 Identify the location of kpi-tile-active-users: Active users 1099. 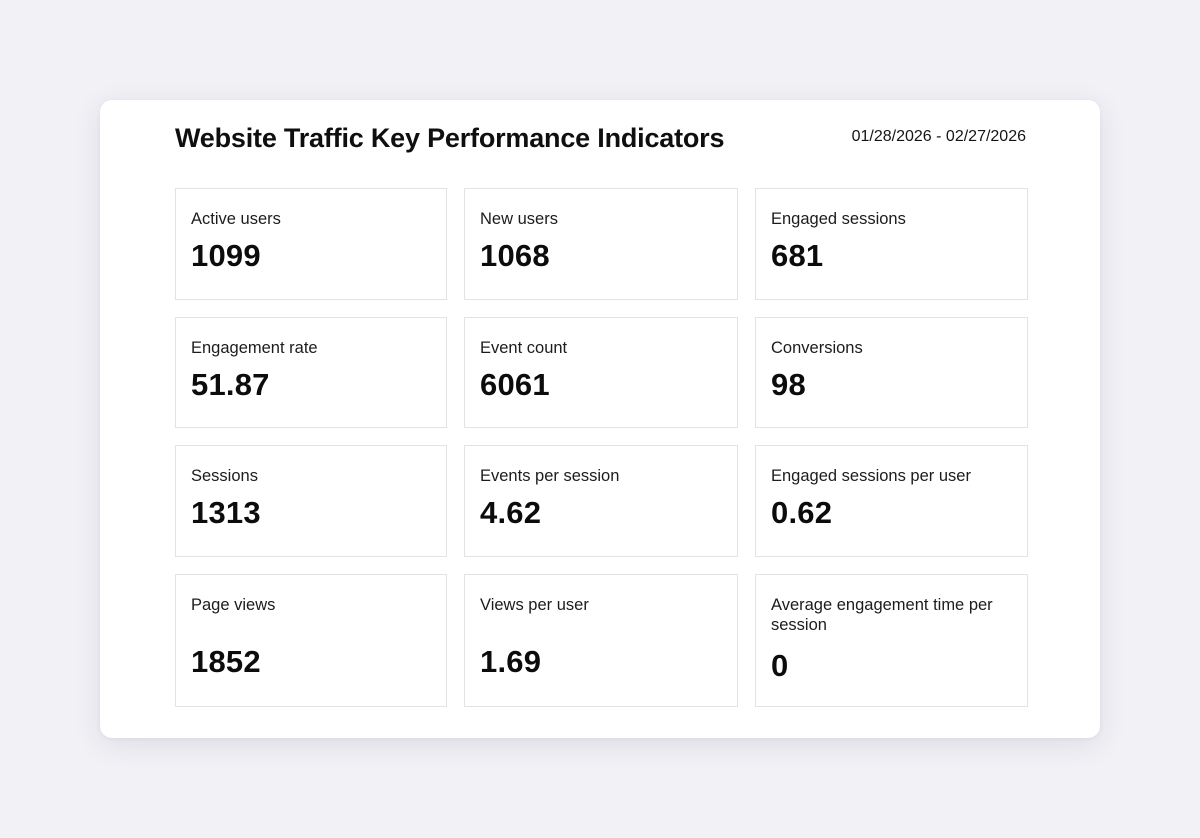
(311, 244).